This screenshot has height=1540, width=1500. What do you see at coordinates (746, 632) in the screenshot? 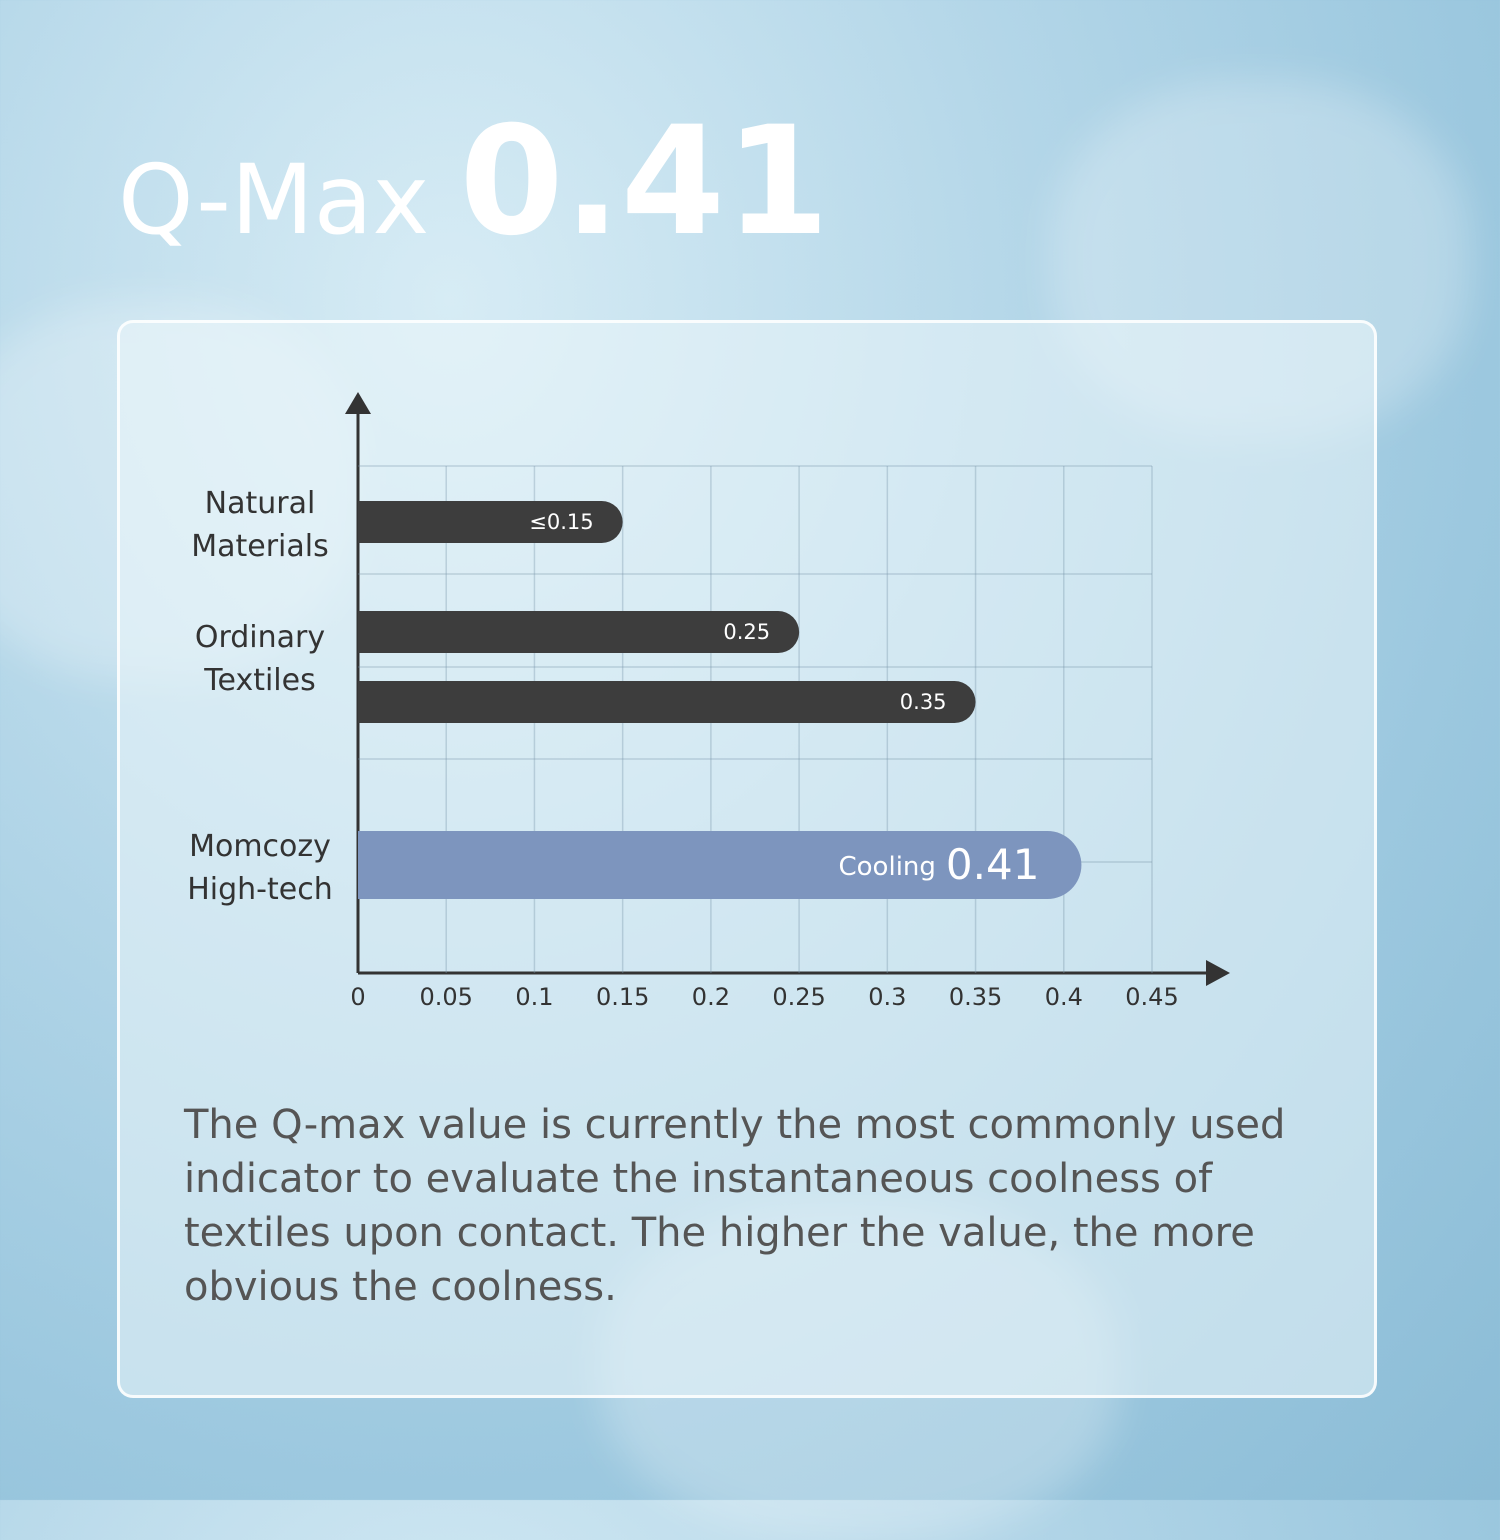
I see `value-label: 0.25` at bounding box center [746, 632].